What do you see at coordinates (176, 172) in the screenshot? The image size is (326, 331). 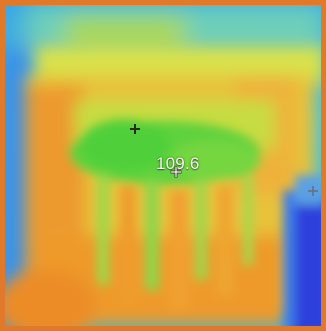 I see `center-crosshair-icon` at bounding box center [176, 172].